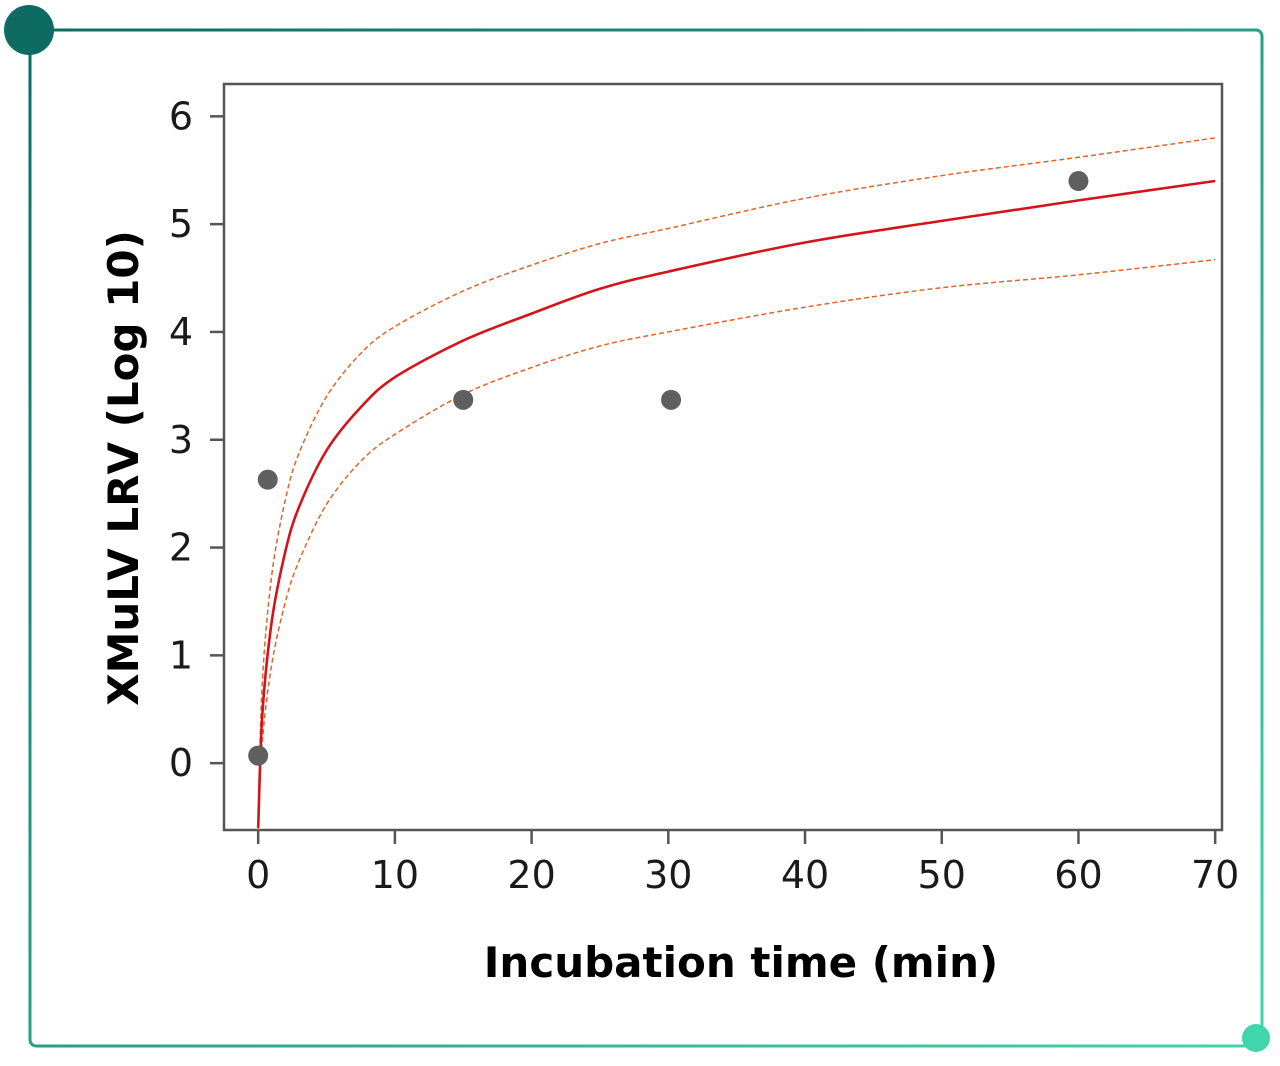 The height and width of the screenshot is (1066, 1280). Describe the element at coordinates (1078, 875) in the screenshot. I see `x-tick-label: 60` at that location.